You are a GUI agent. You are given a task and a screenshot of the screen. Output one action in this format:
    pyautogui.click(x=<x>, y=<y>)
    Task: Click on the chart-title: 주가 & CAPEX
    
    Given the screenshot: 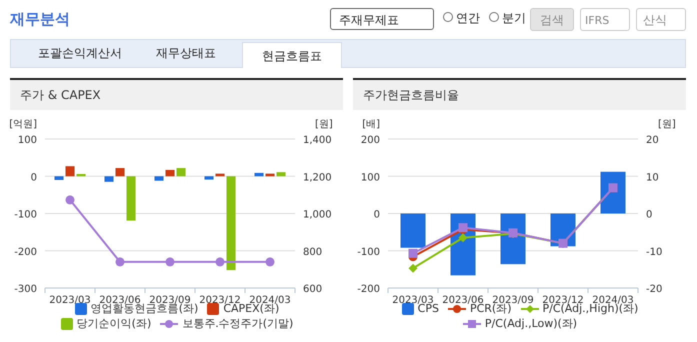 What is the action you would take?
    pyautogui.click(x=176, y=95)
    